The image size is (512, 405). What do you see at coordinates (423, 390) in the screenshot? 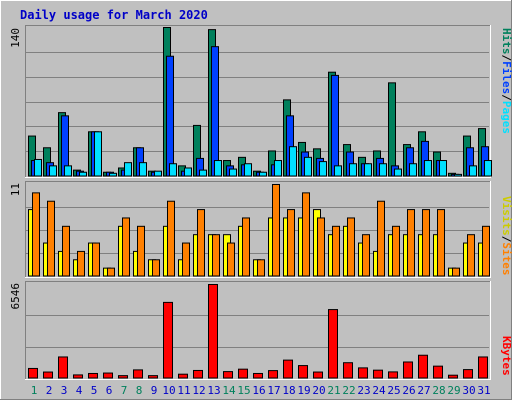
I see `day-label-27: 27` at bounding box center [423, 390].